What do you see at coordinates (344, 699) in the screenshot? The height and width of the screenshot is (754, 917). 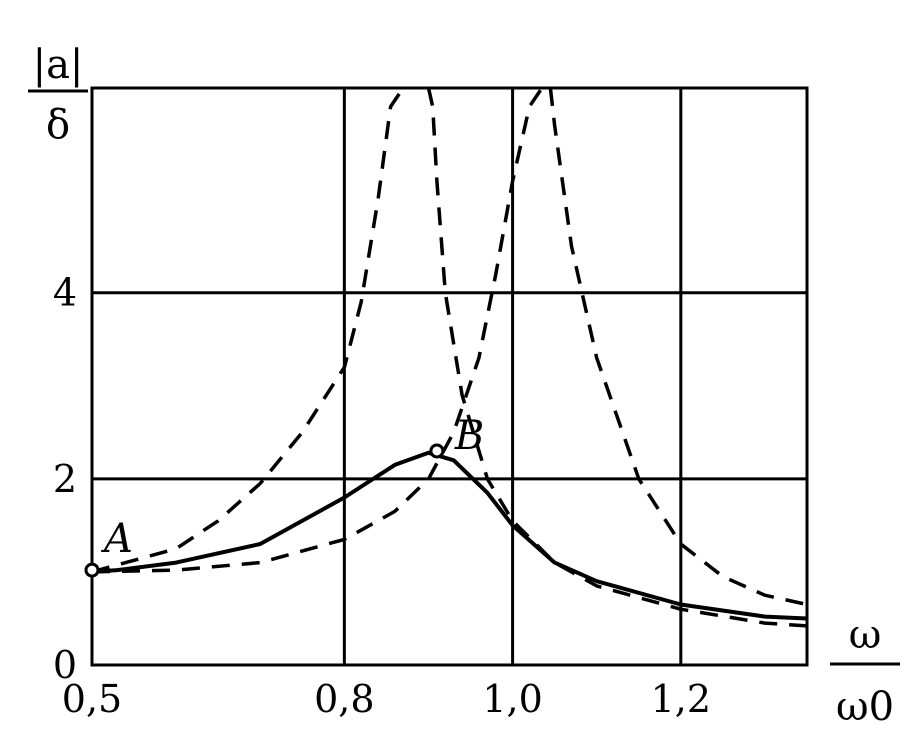 I see `x-tick-label: 0,8` at bounding box center [344, 699].